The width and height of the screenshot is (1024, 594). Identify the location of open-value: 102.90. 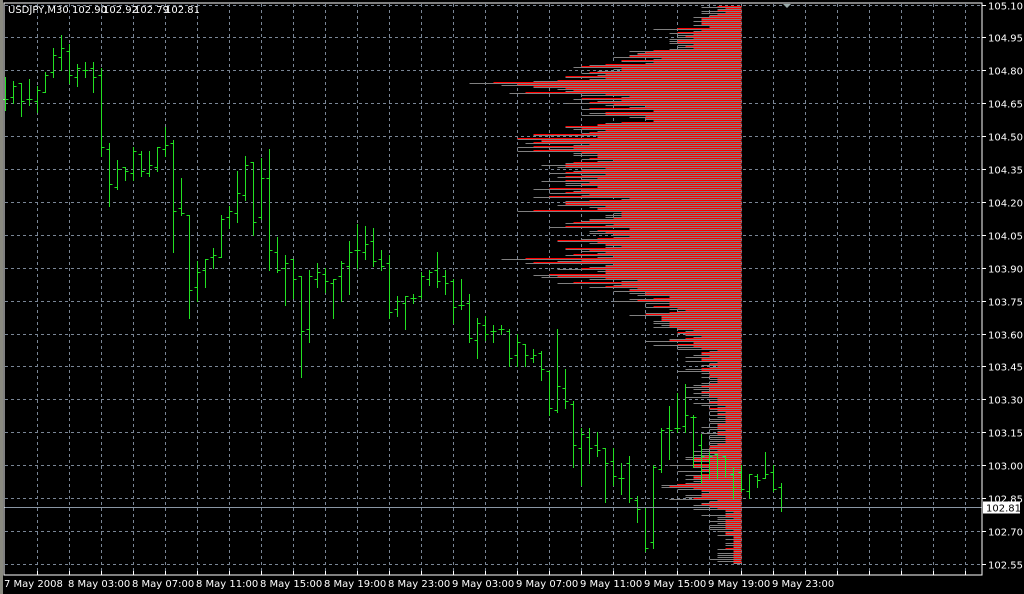
(89, 10).